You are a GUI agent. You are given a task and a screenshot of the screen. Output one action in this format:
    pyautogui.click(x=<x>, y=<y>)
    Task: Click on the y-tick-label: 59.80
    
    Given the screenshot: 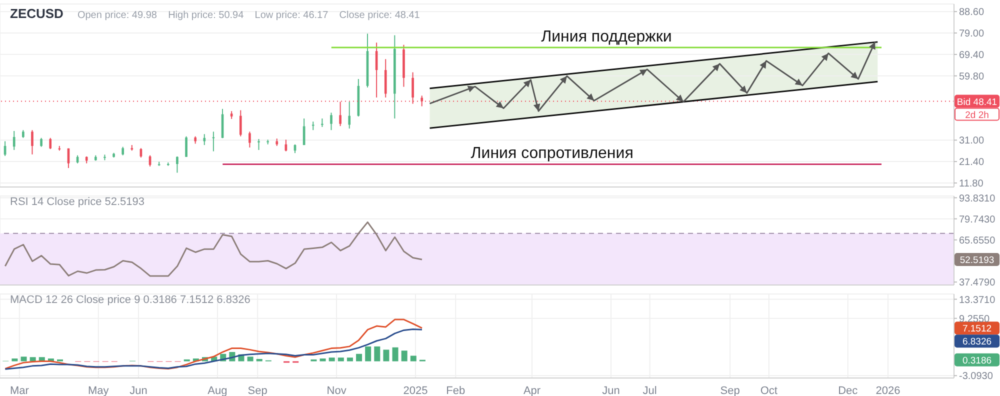 What is the action you would take?
    pyautogui.click(x=971, y=76)
    